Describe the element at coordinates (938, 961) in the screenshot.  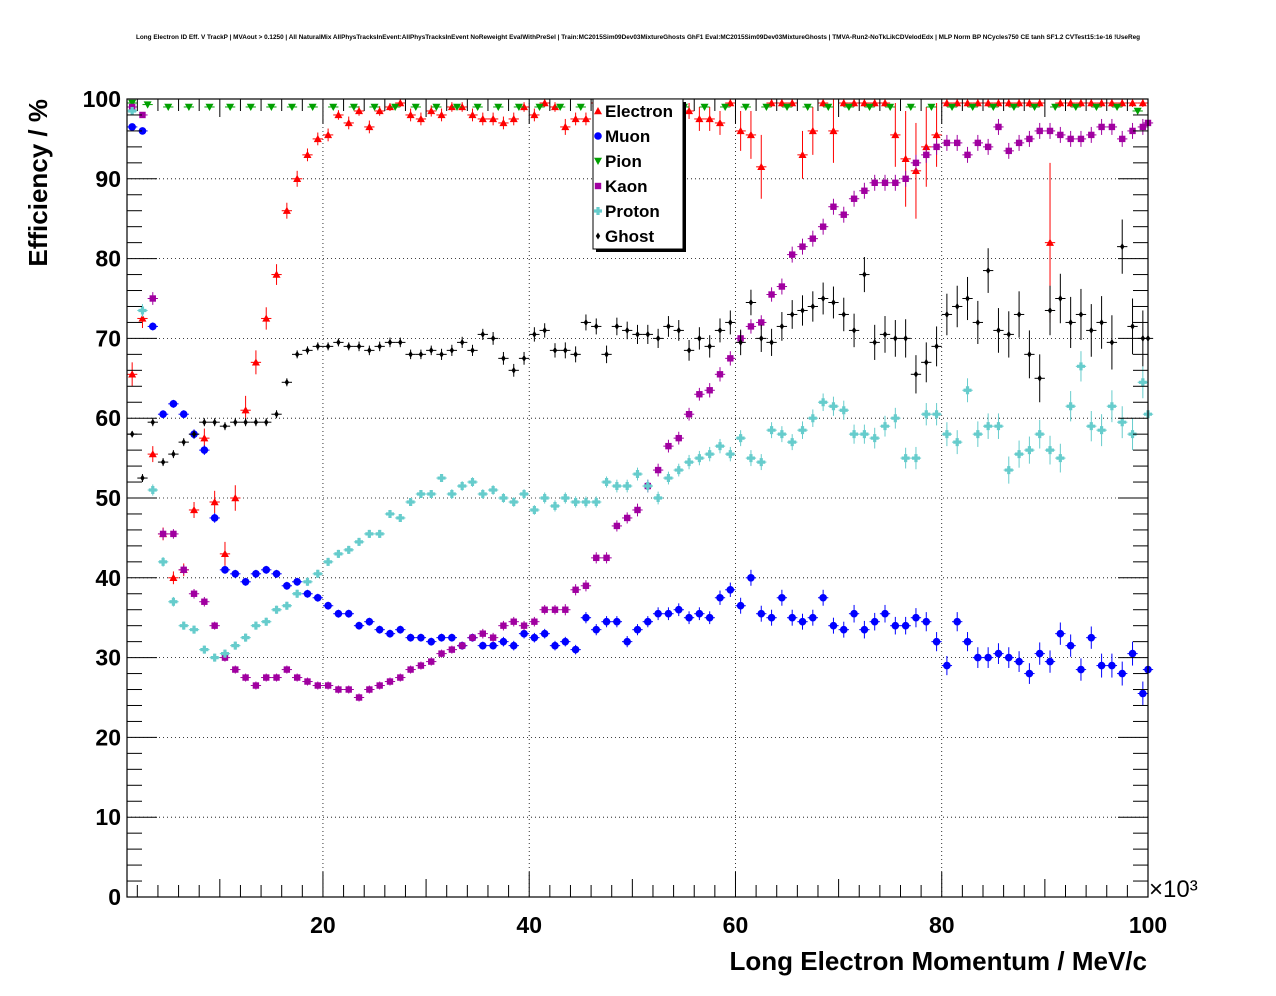
I see `x-axis-label: Long Electron Momentum / MeV/c` at that location.